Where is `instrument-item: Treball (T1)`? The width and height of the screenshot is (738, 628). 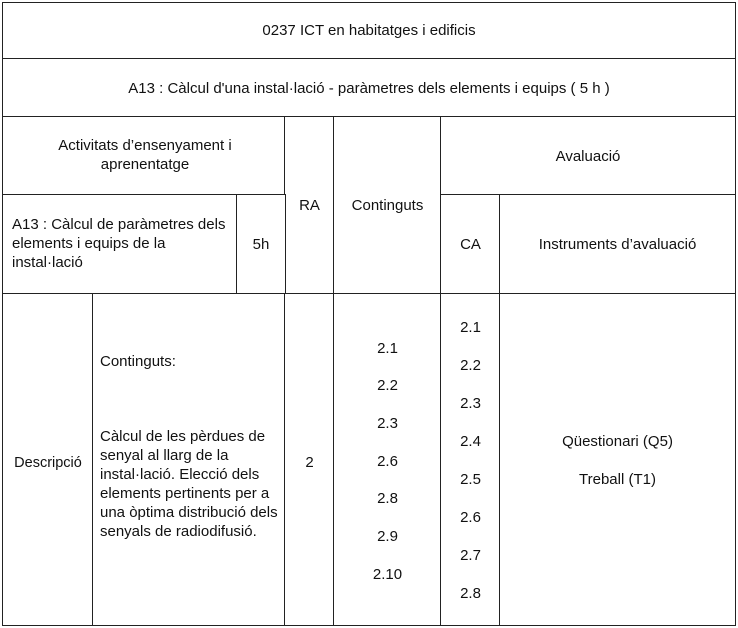 instrument-item: Treball (T1) is located at coordinates (617, 479).